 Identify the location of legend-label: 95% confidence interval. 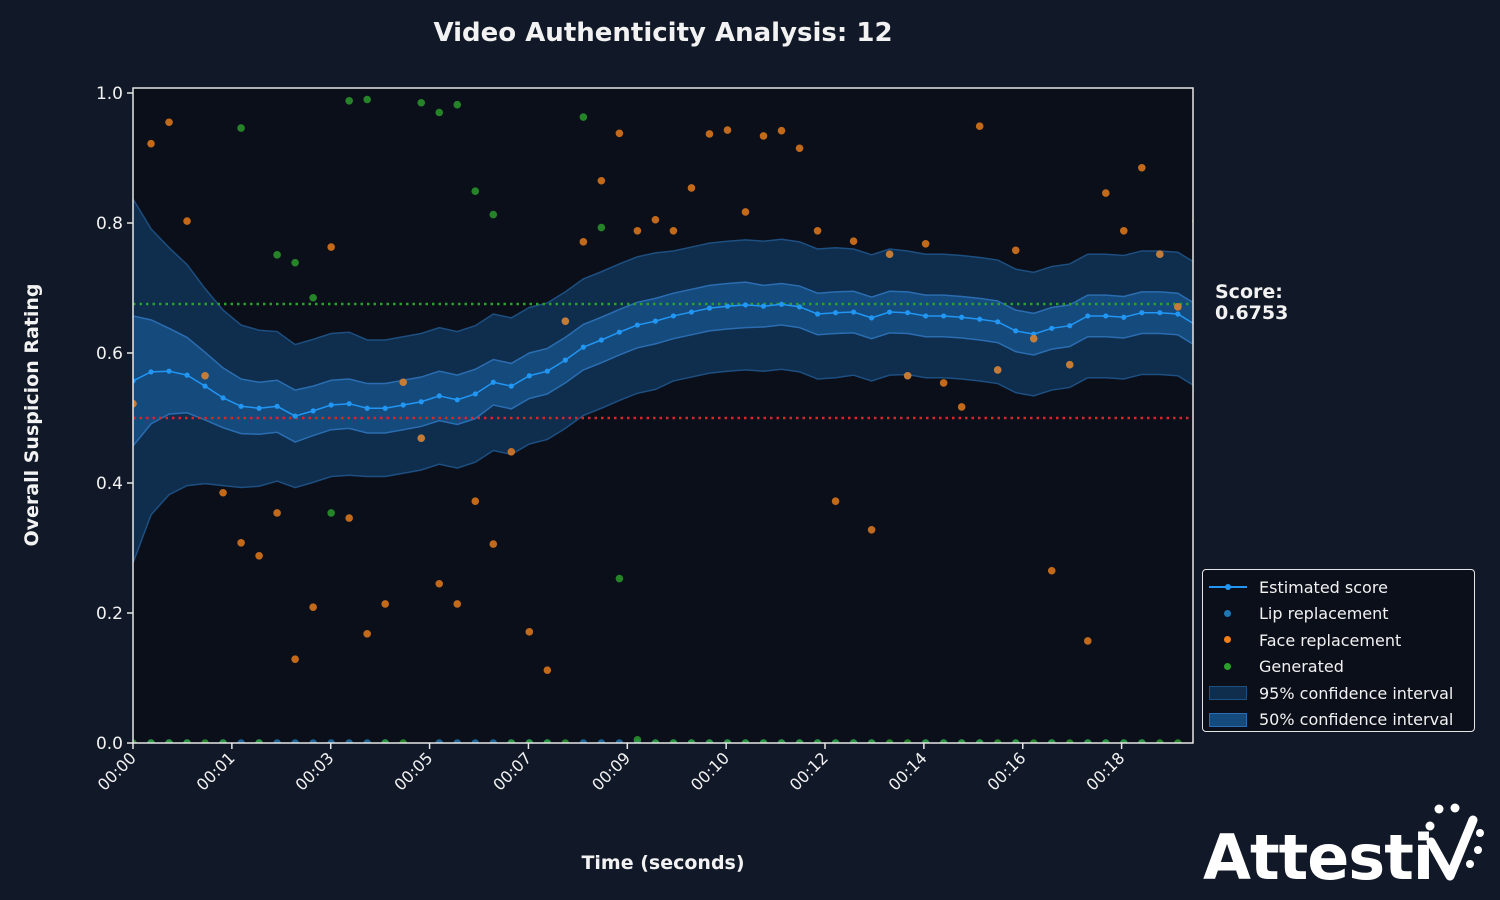
(1356, 693).